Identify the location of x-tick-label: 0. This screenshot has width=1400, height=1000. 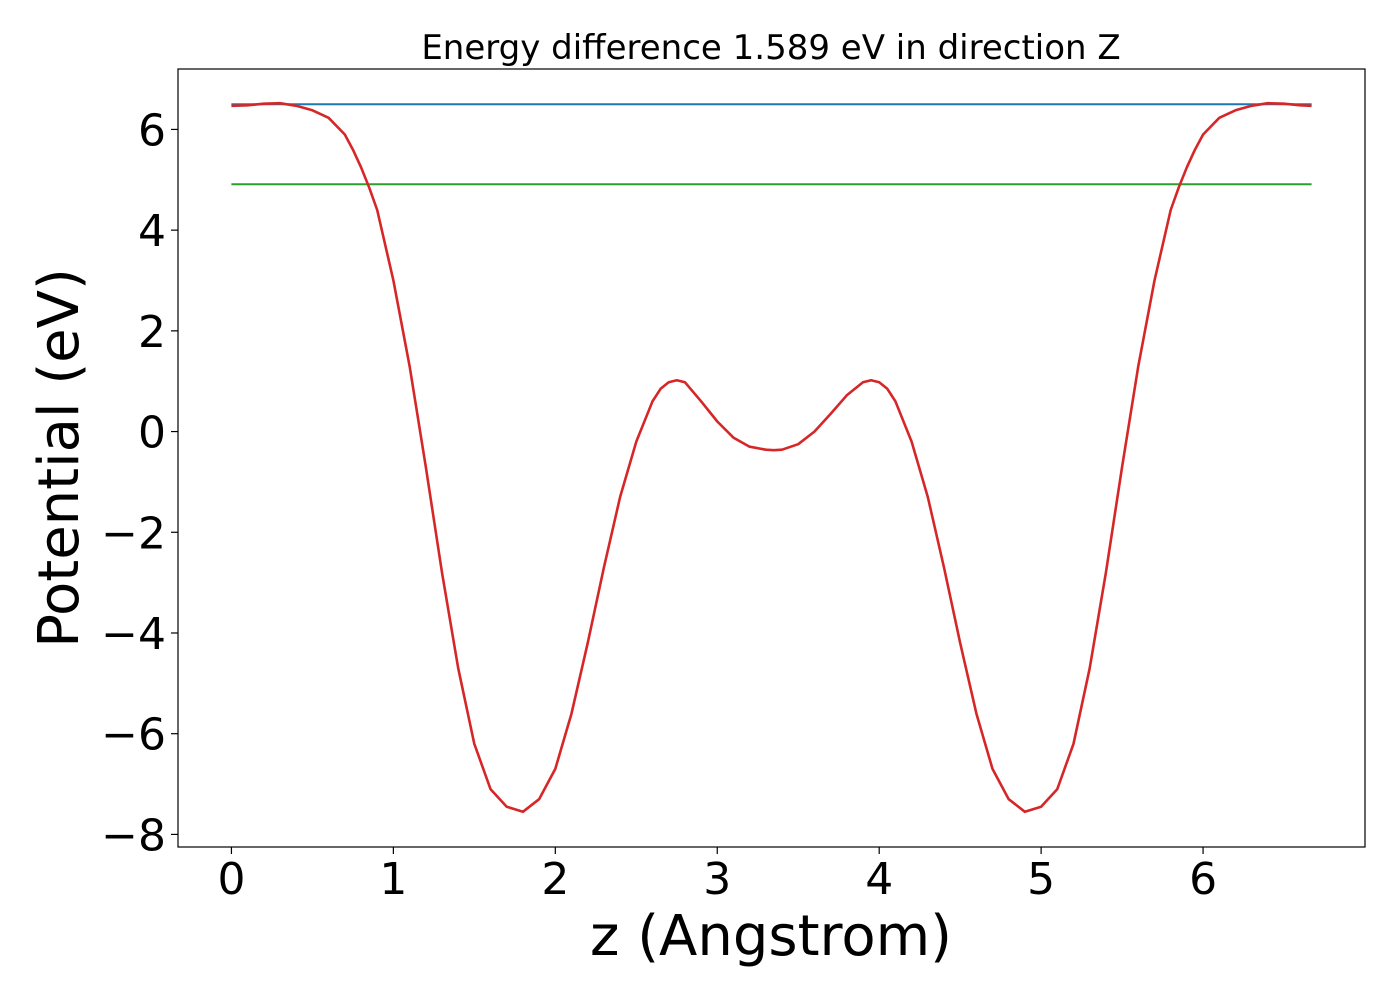
(231, 879).